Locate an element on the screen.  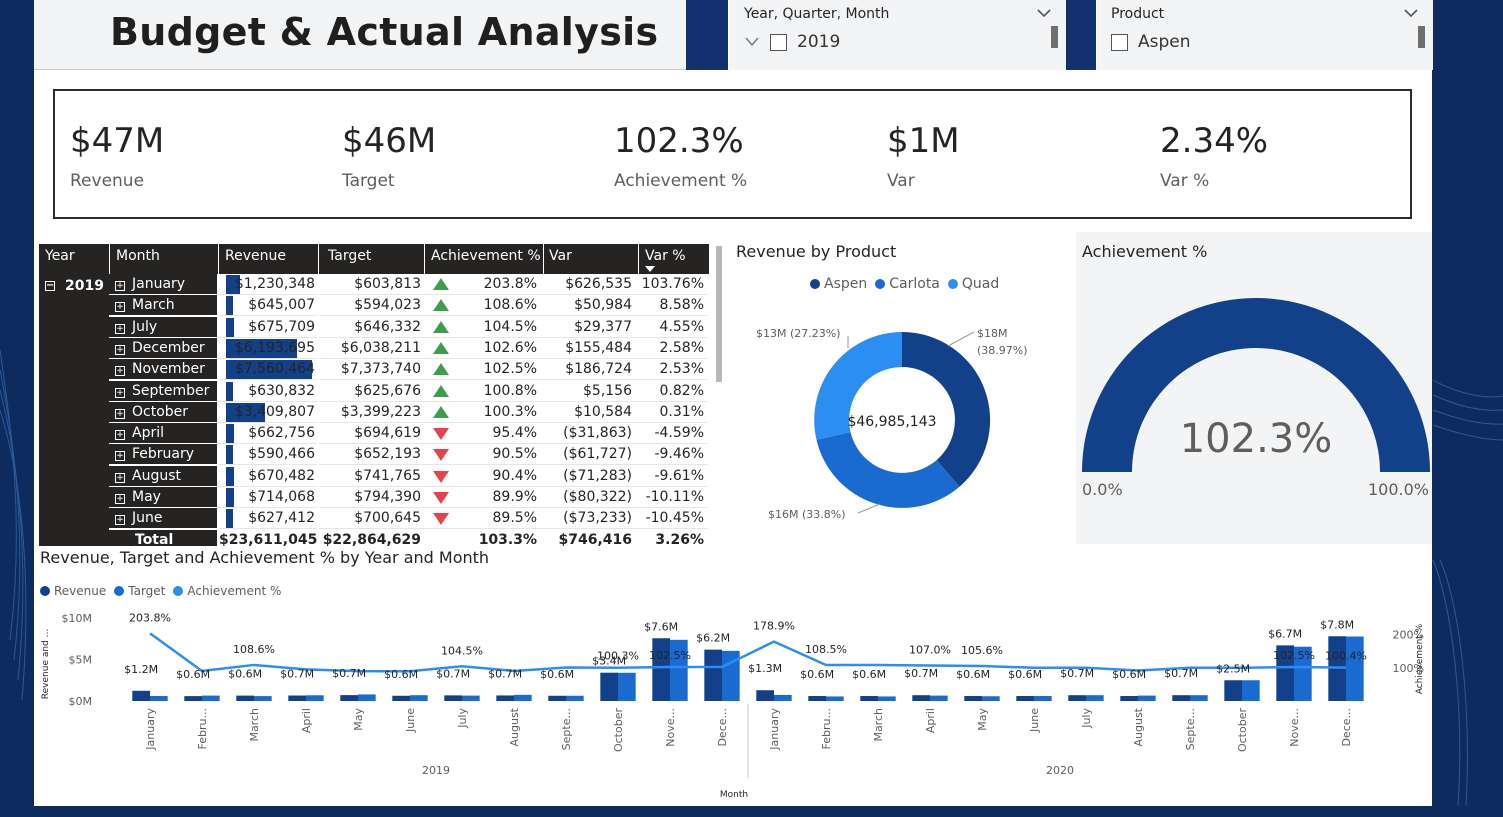
donut-label-aspen-pct: (38.97%) is located at coordinates (1002, 350).